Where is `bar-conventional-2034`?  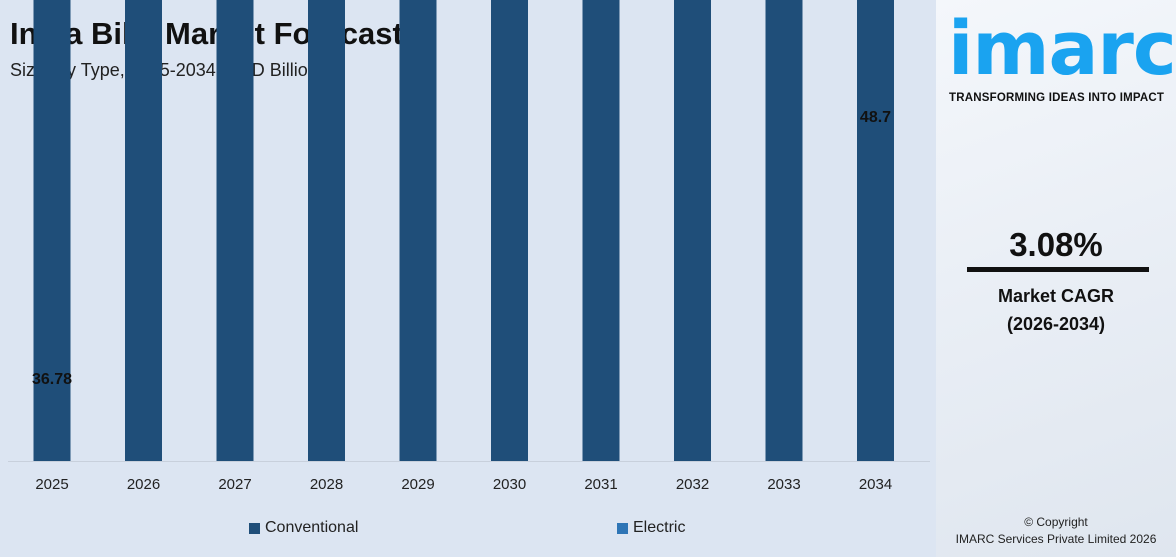
bar-conventional-2034 is located at coordinates (875, 231).